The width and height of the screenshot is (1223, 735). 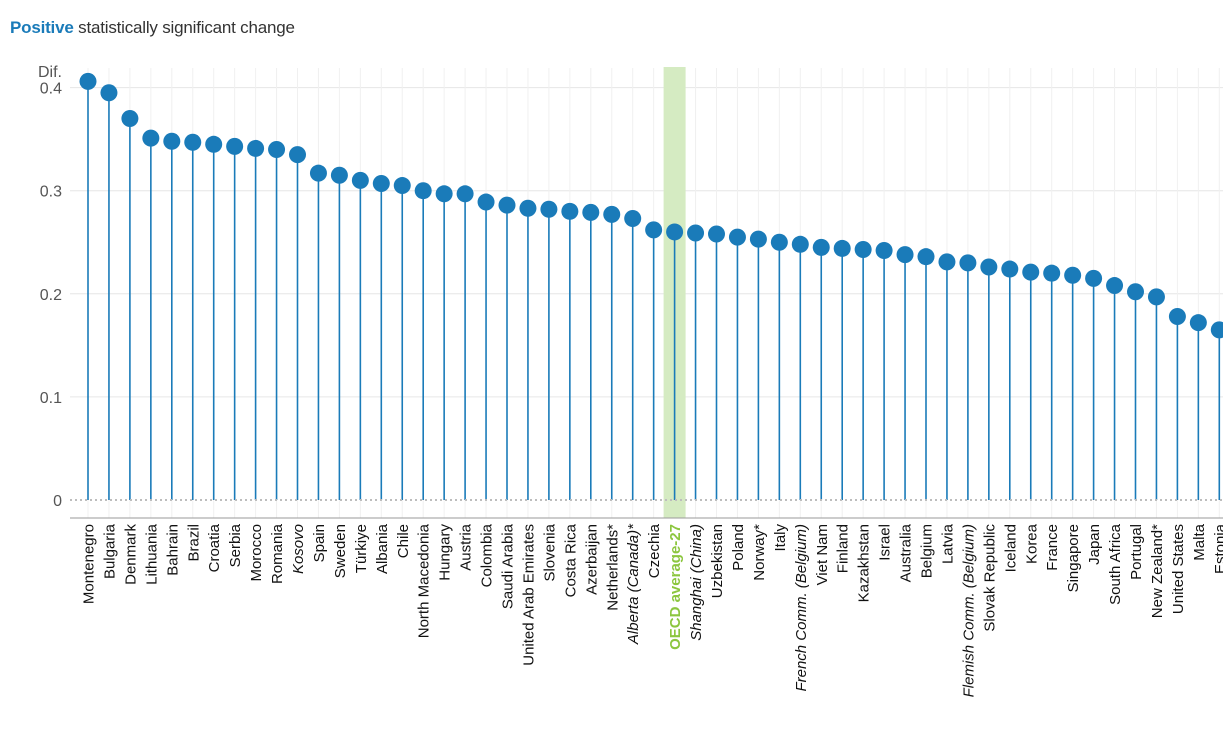 What do you see at coordinates (1217, 548) in the screenshot?
I see `category-label: Estonia` at bounding box center [1217, 548].